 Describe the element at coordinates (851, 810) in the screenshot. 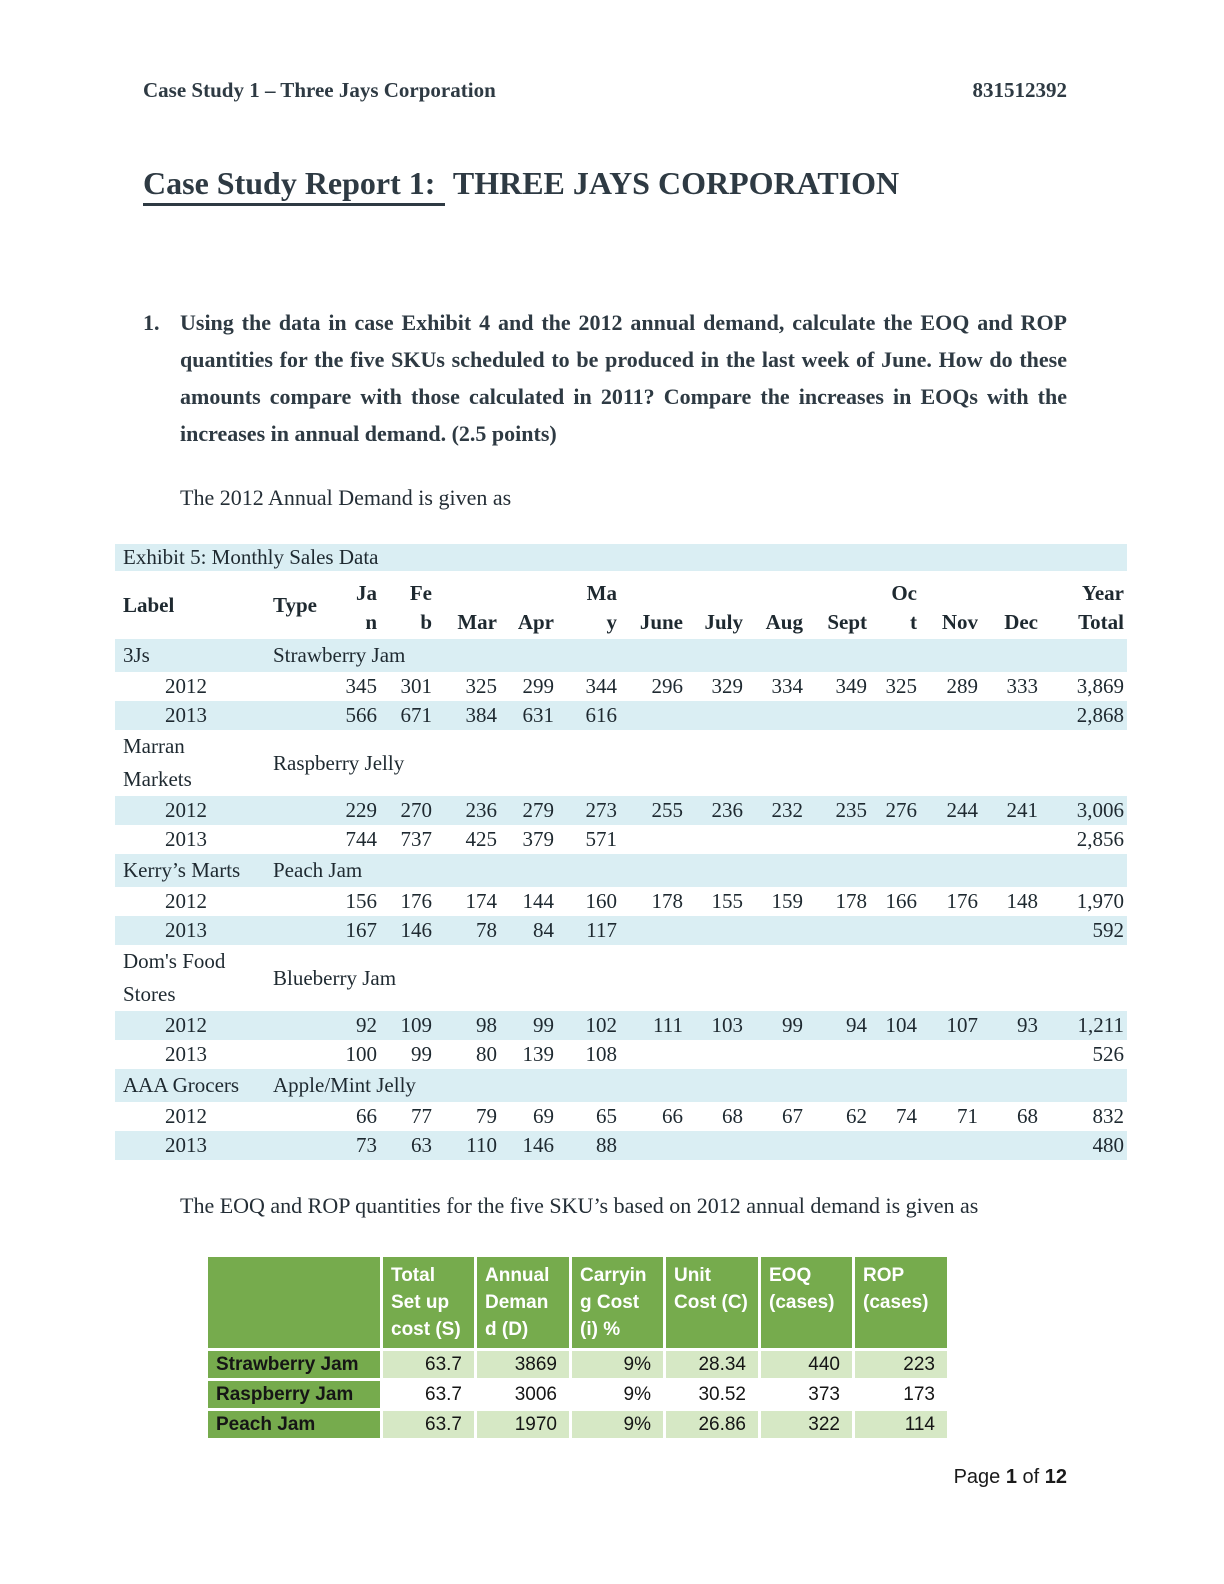

I see `month-value-cell-9: 235` at that location.